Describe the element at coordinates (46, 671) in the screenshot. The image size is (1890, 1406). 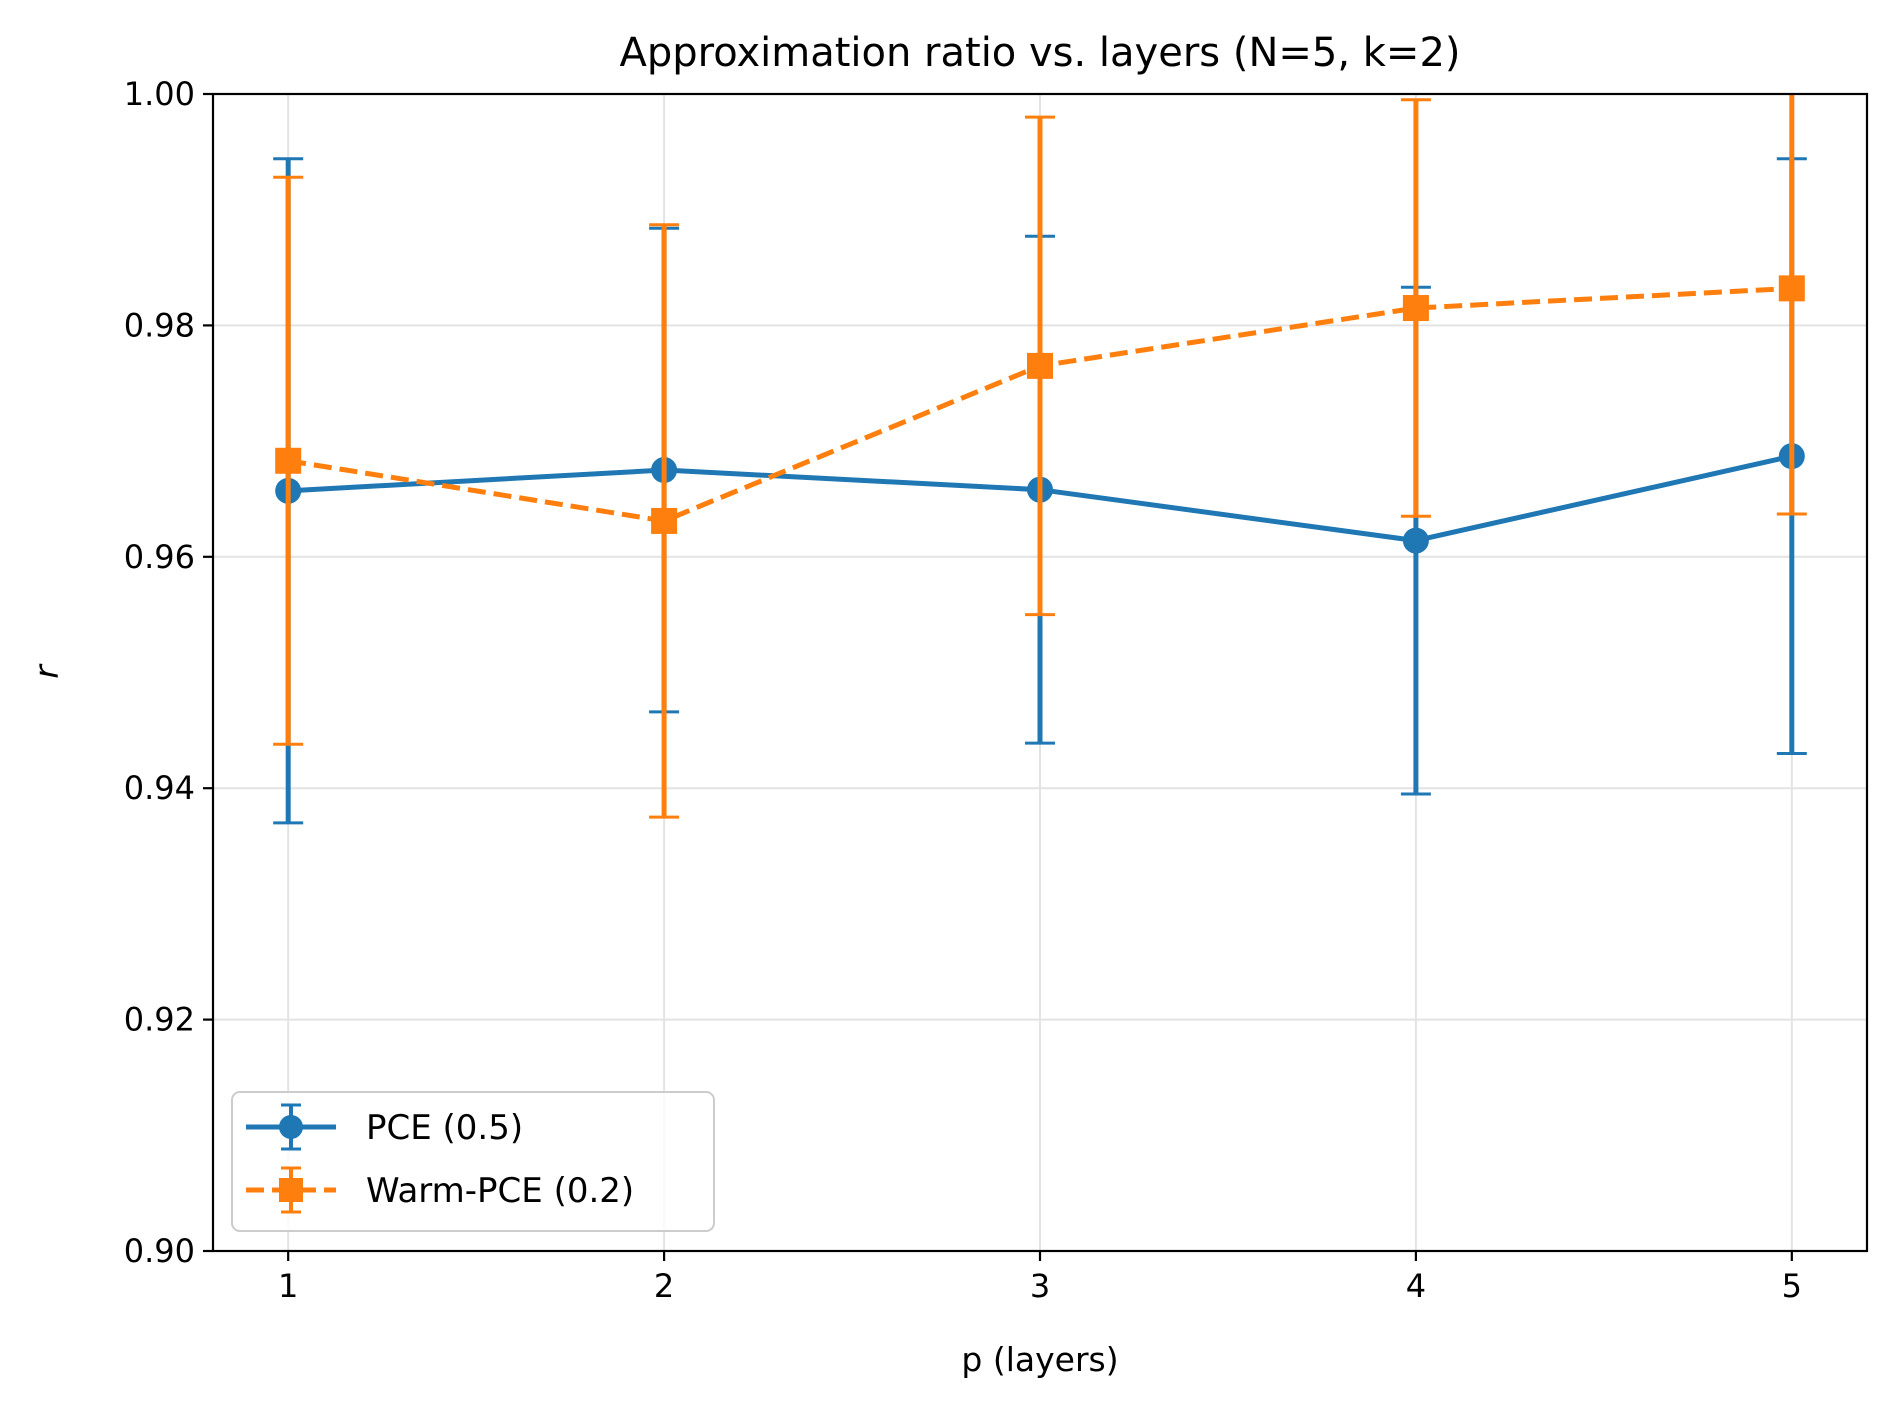
I see `y-axis-label: r` at that location.